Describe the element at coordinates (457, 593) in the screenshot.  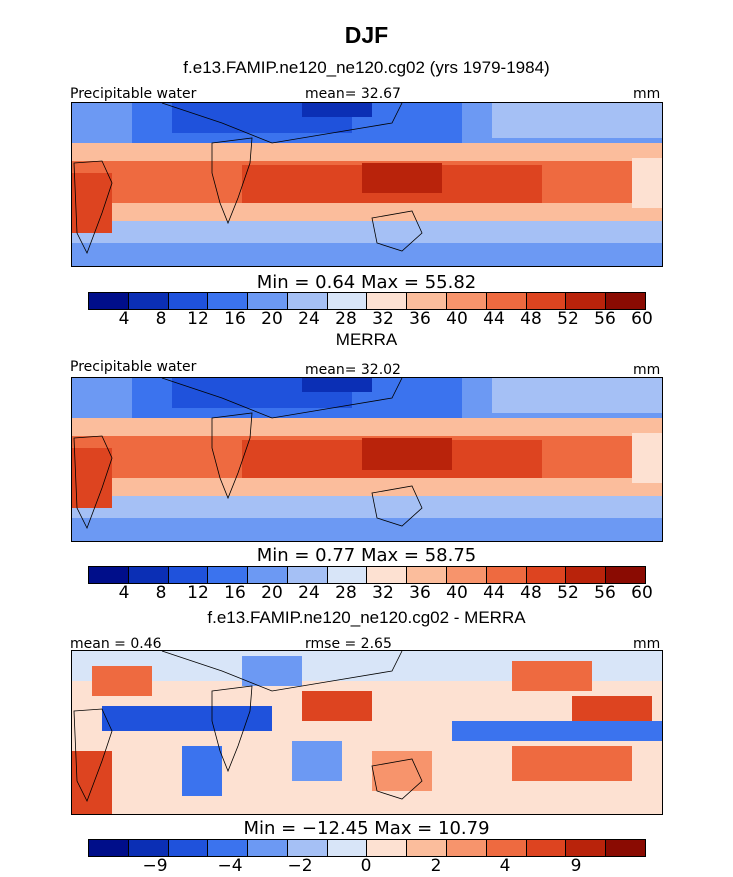
I see `panel2-tick-label: 40` at that location.